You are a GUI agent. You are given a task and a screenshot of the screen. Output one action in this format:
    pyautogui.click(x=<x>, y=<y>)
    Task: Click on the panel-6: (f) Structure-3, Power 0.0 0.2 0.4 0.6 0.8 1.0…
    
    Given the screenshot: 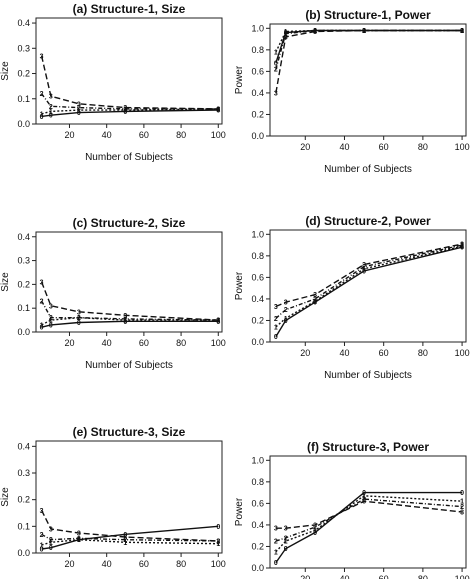 What is the action you would take?
    pyautogui.click(x=352, y=509)
    